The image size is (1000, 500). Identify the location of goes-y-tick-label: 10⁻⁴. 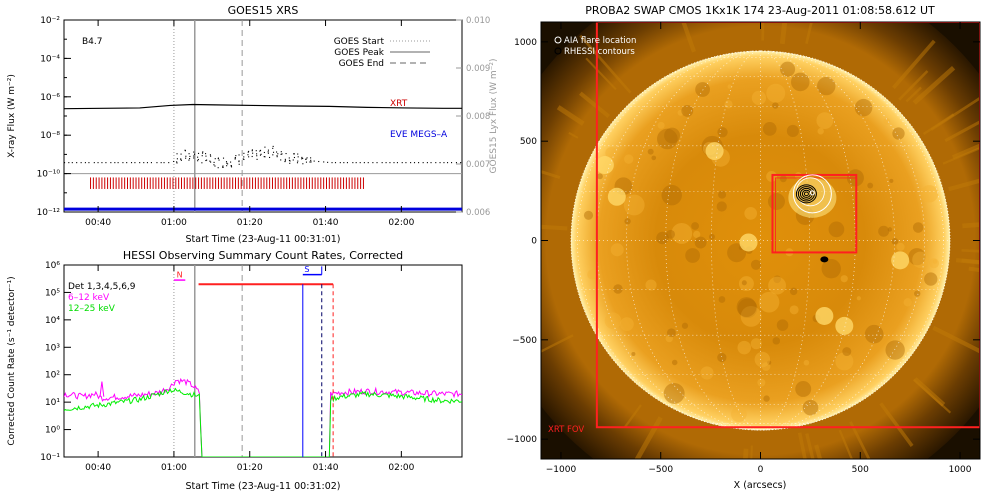
(50, 59).